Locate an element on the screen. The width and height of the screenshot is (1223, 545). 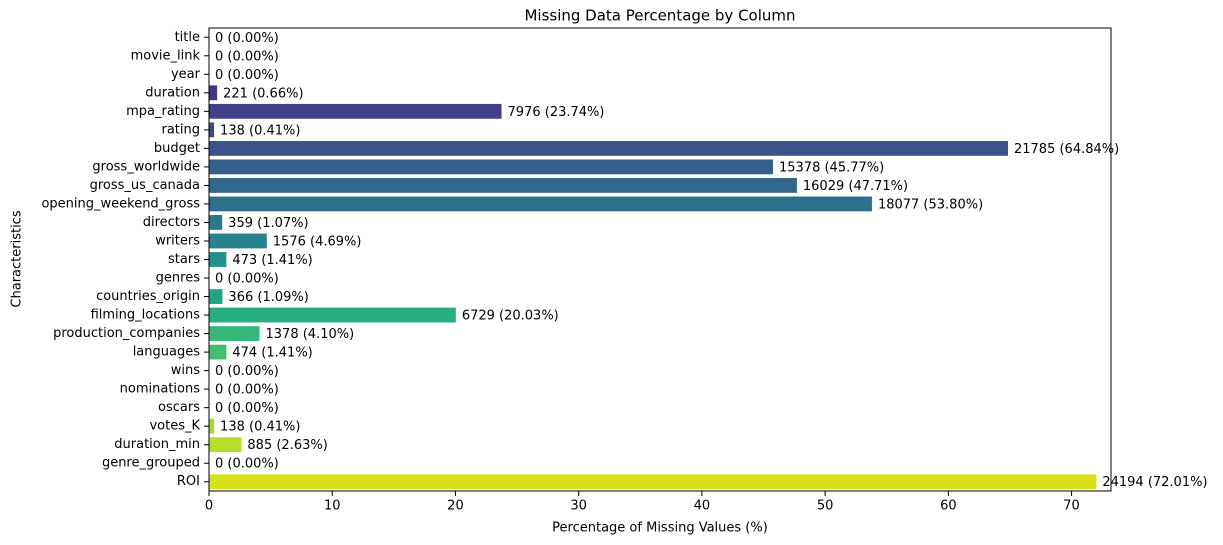
y-tick-label: budget is located at coordinates (177, 148).